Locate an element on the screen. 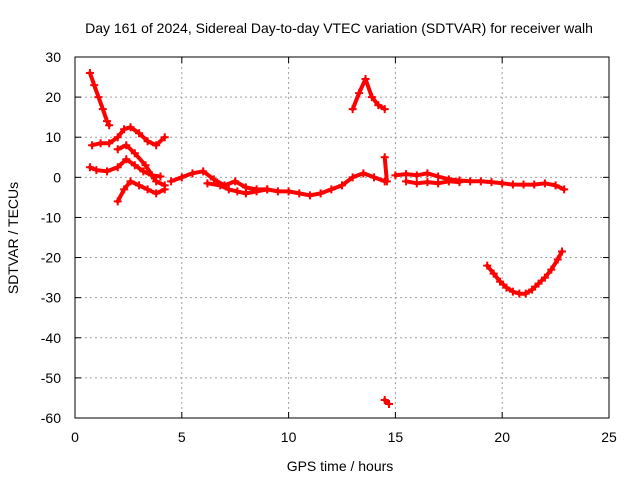  y-tick-label: -10 is located at coordinates (51, 217).